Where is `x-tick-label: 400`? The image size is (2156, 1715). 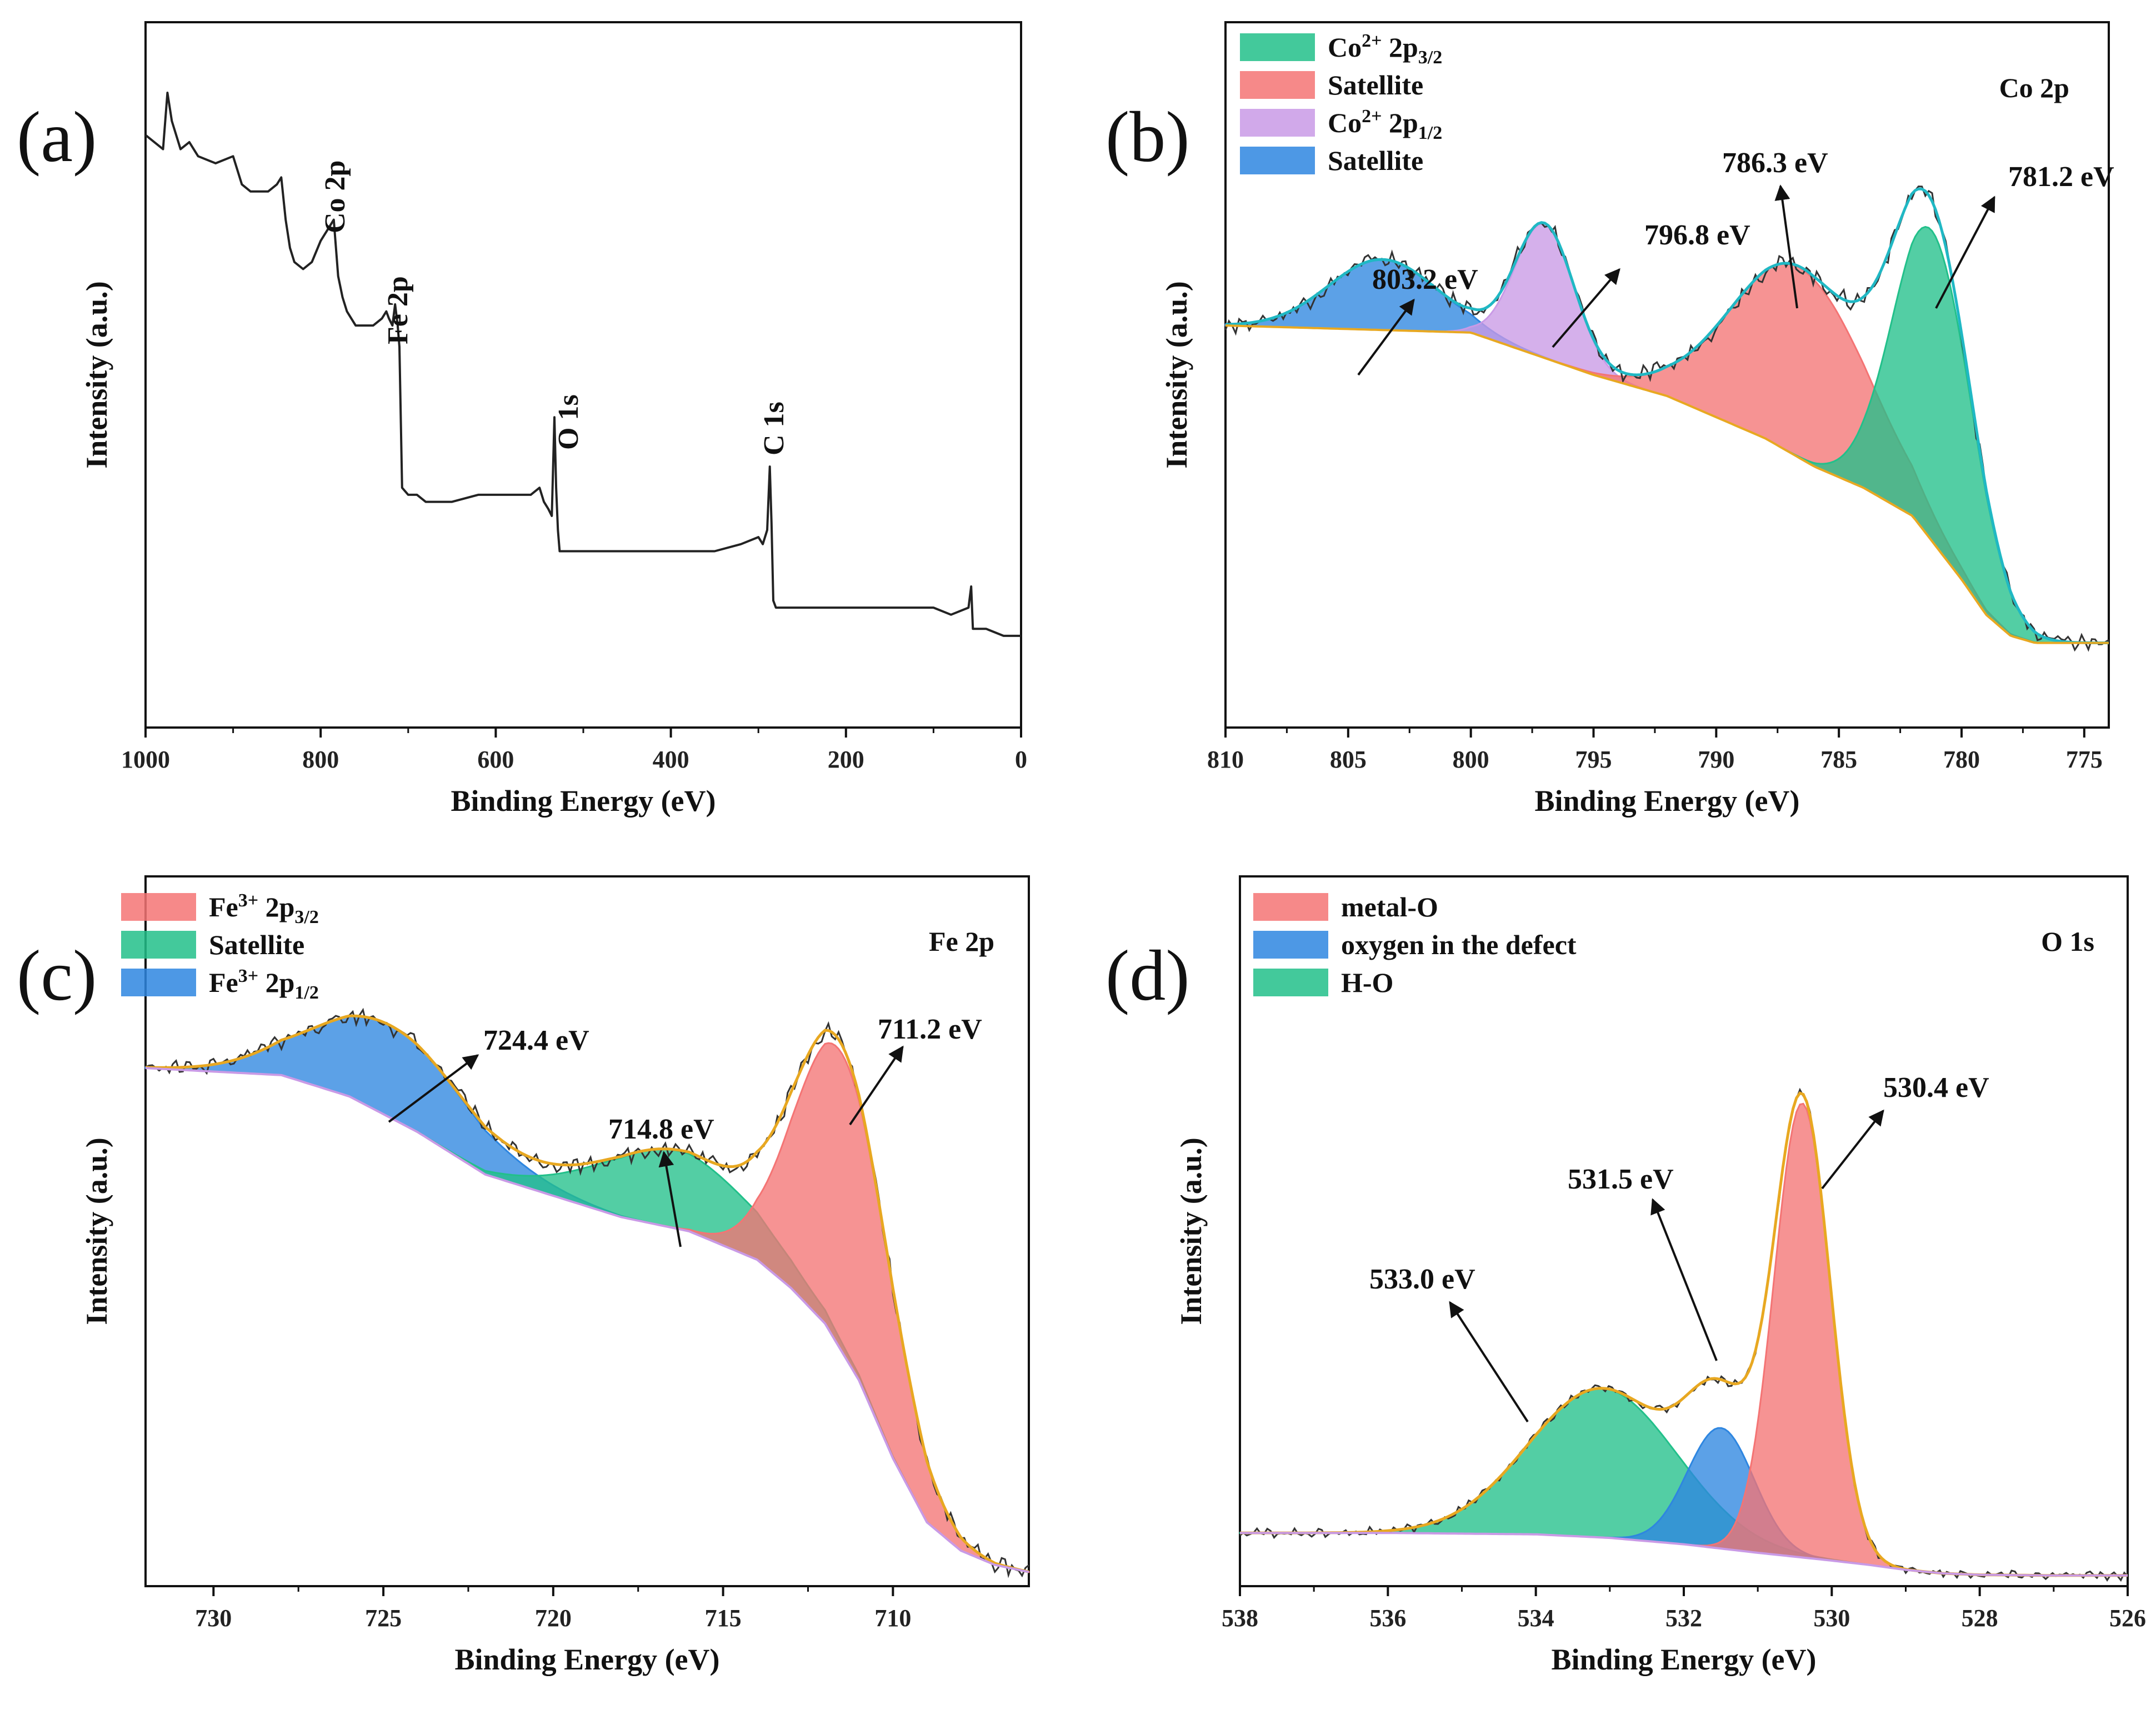
x-tick-label: 400 is located at coordinates (671, 759).